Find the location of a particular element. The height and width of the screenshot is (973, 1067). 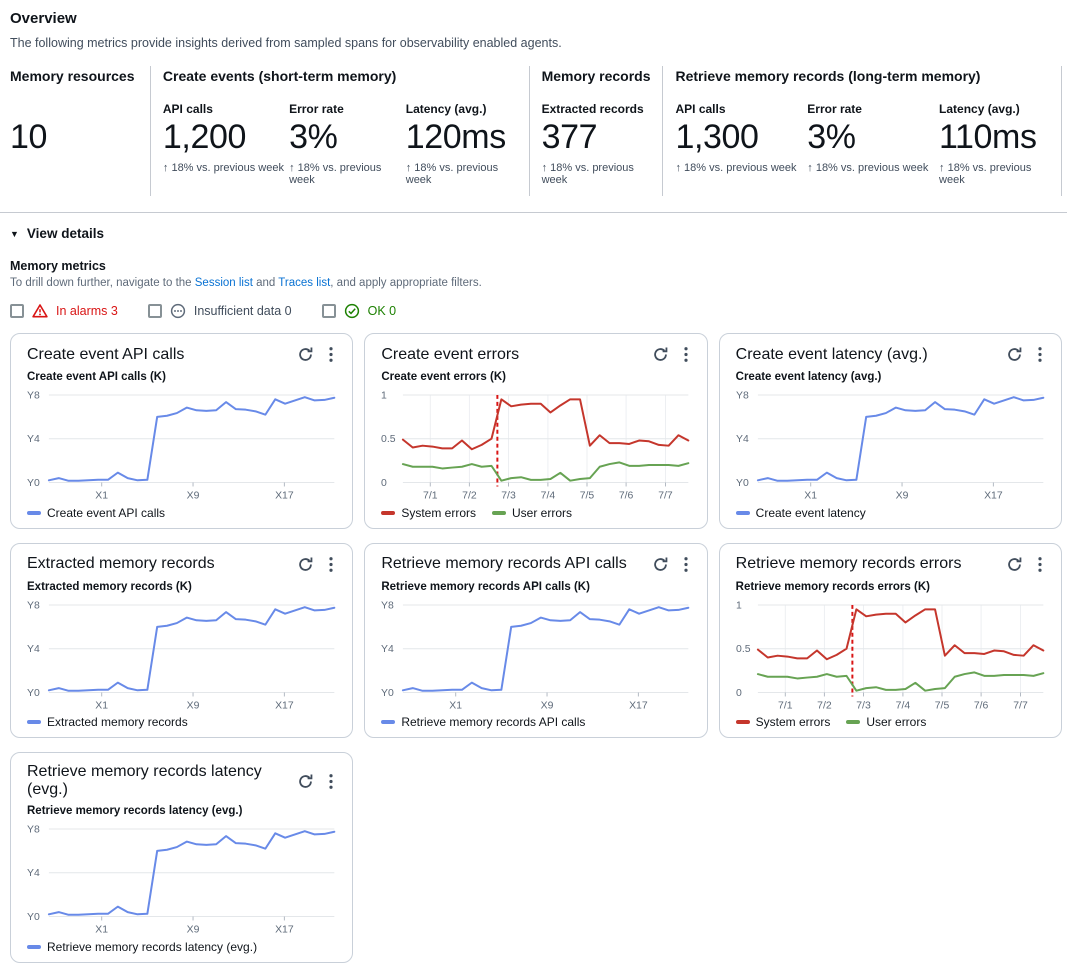

svg-text: 7/4 is located at coordinates (902, 705).